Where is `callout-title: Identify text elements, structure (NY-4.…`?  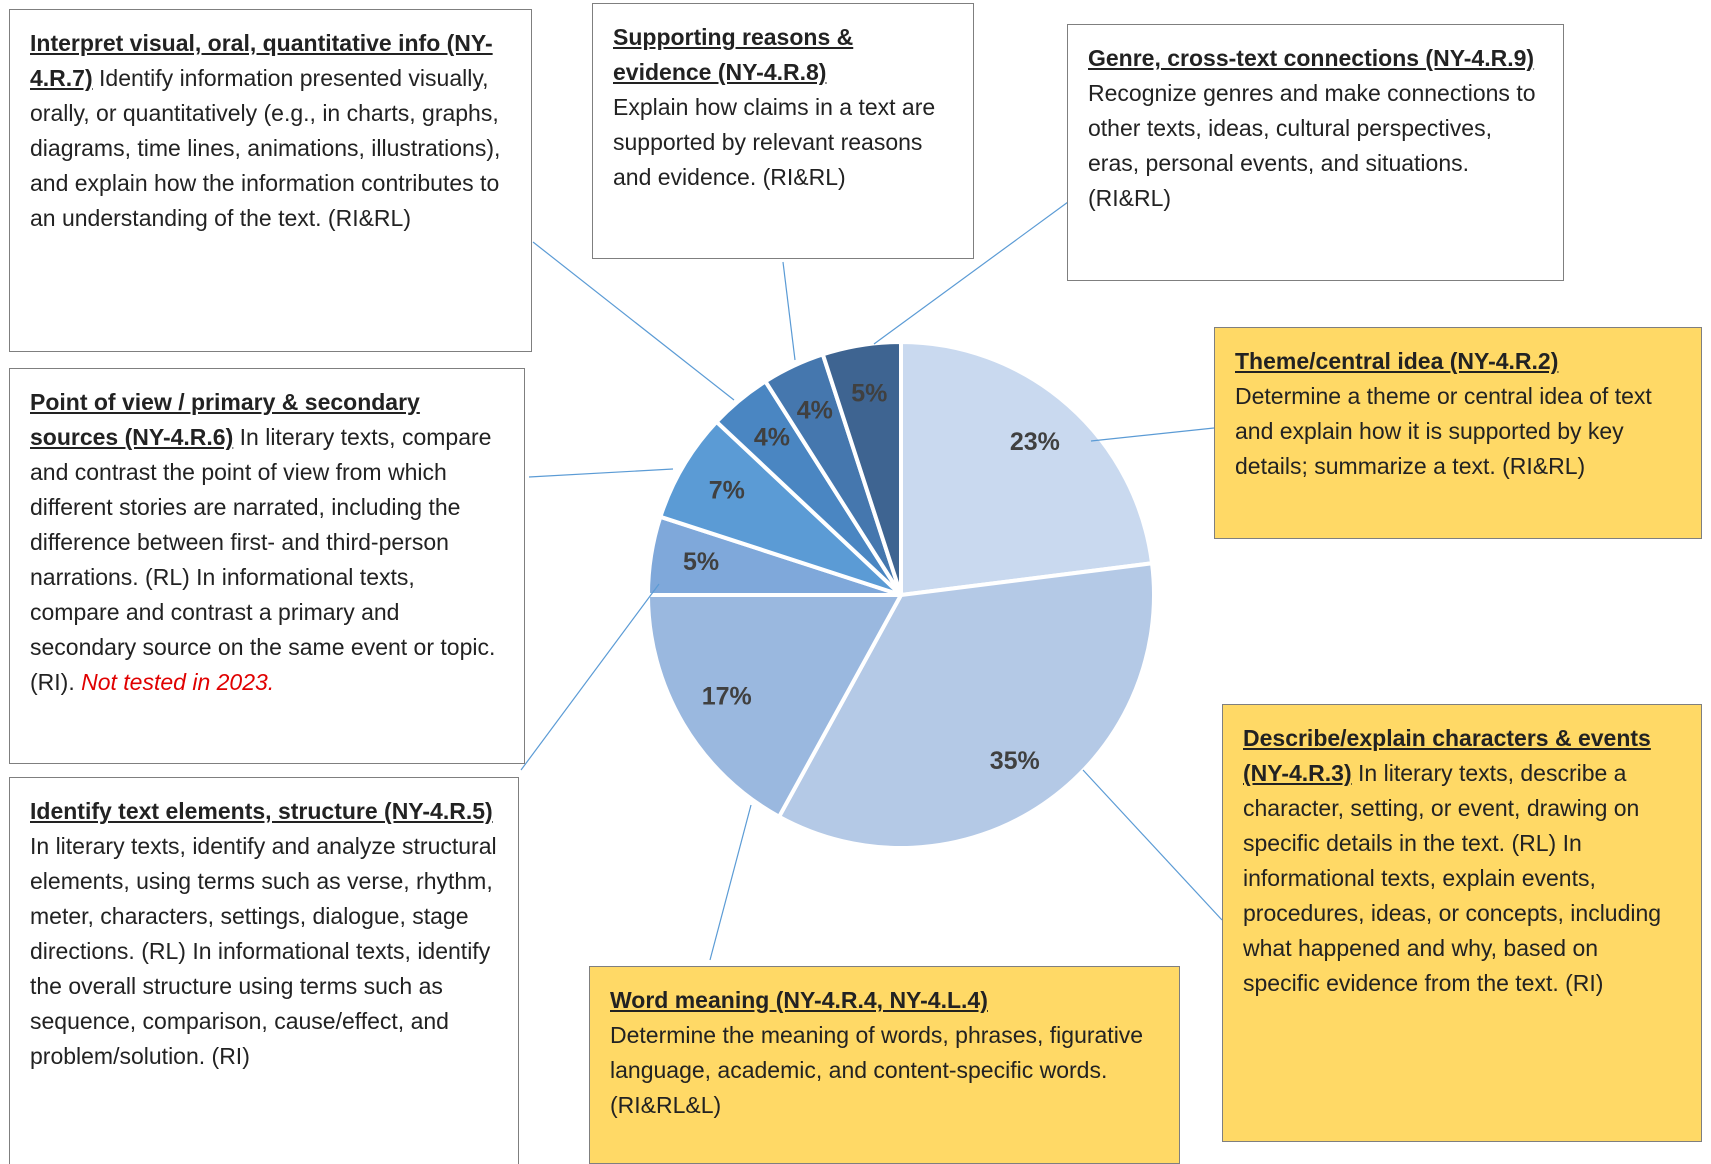
callout-title: Identify text elements, structure (NY-4.… is located at coordinates (261, 811).